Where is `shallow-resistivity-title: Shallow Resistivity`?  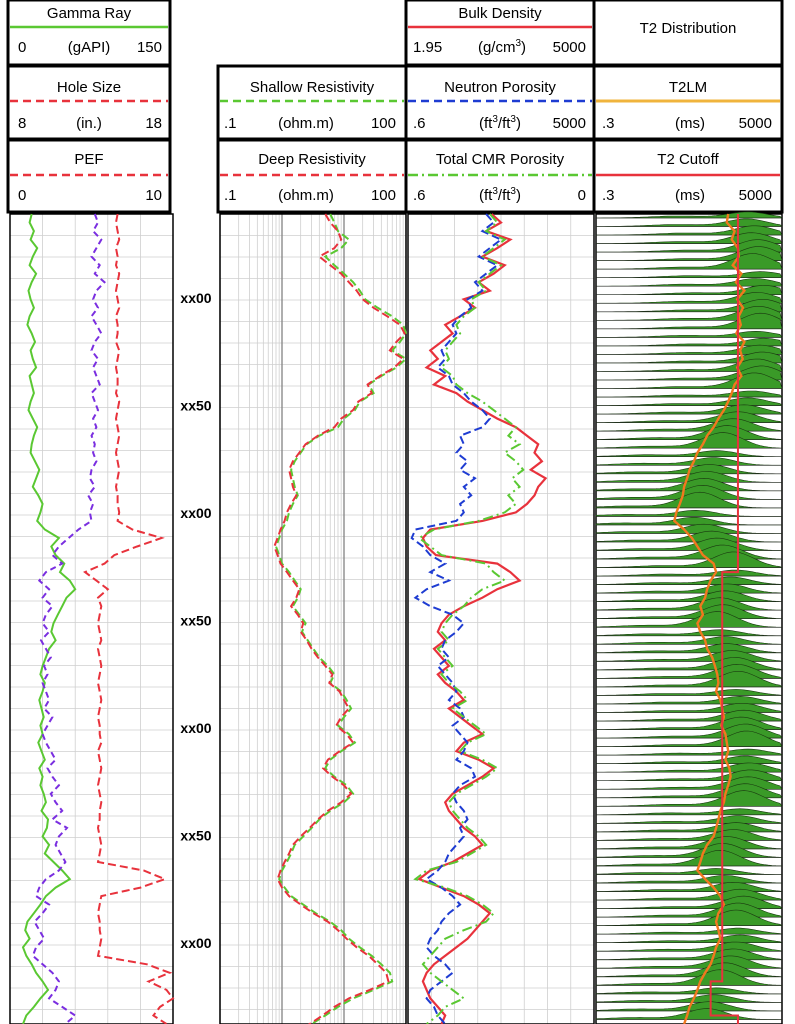
shallow-resistivity-title: Shallow Resistivity is located at coordinates (312, 87).